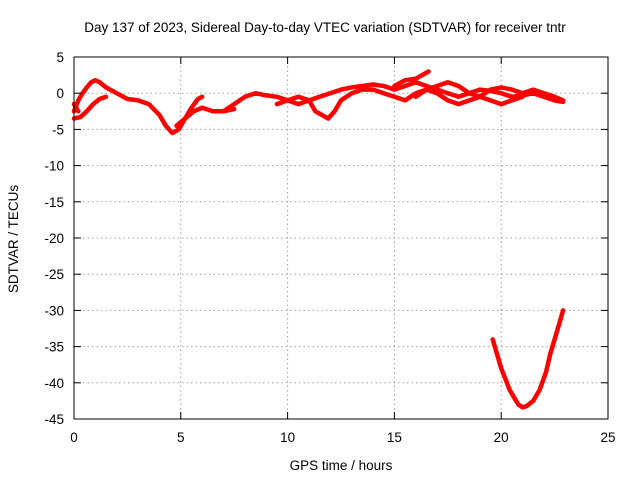  Describe the element at coordinates (74, 437) in the screenshot. I see `x-tick-label: 0` at that location.